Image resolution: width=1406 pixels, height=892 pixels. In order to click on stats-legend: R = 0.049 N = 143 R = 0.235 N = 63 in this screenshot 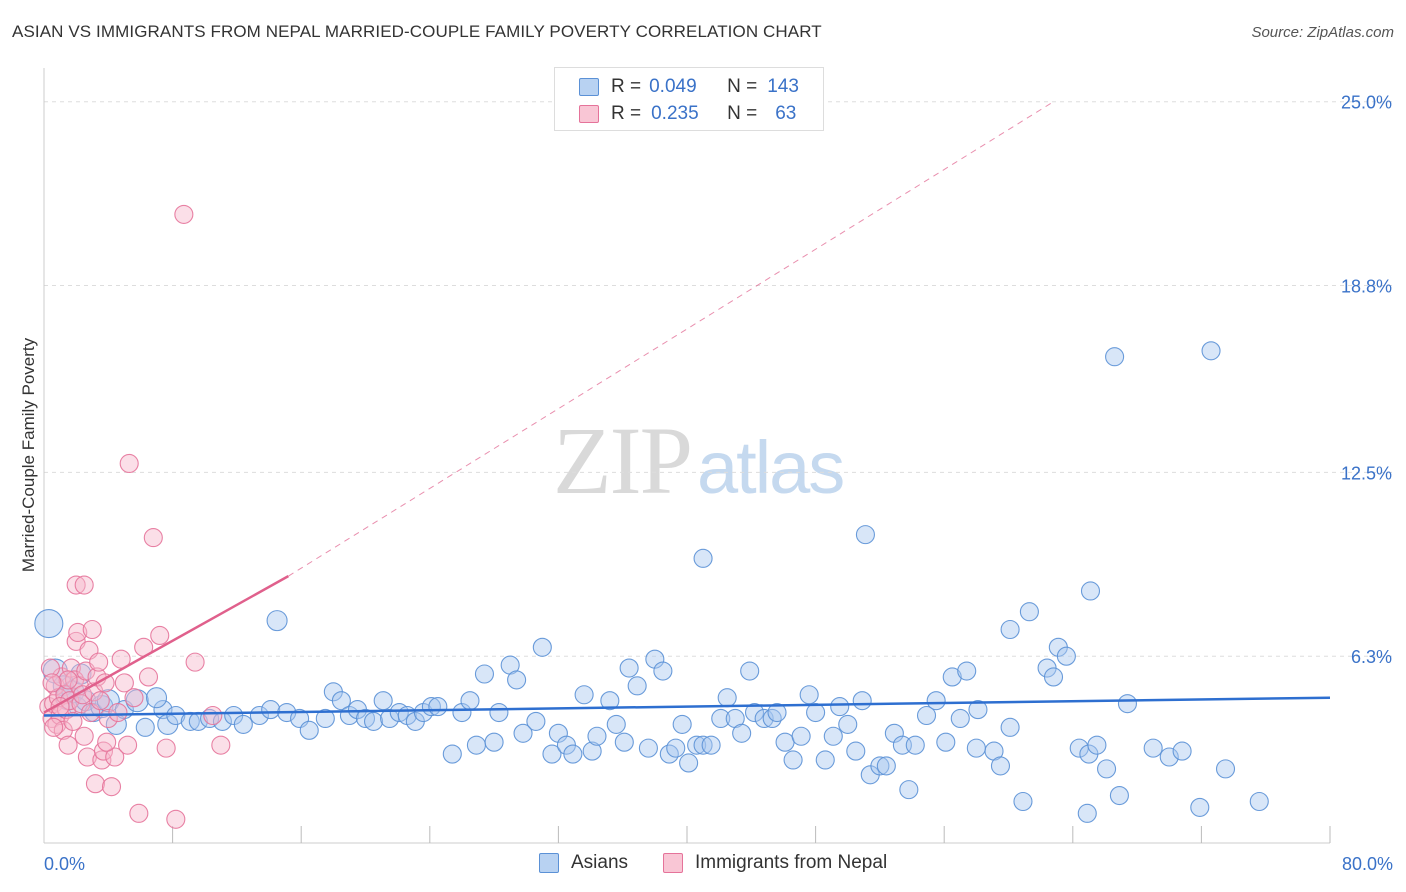, I will do `click(689, 99)`.